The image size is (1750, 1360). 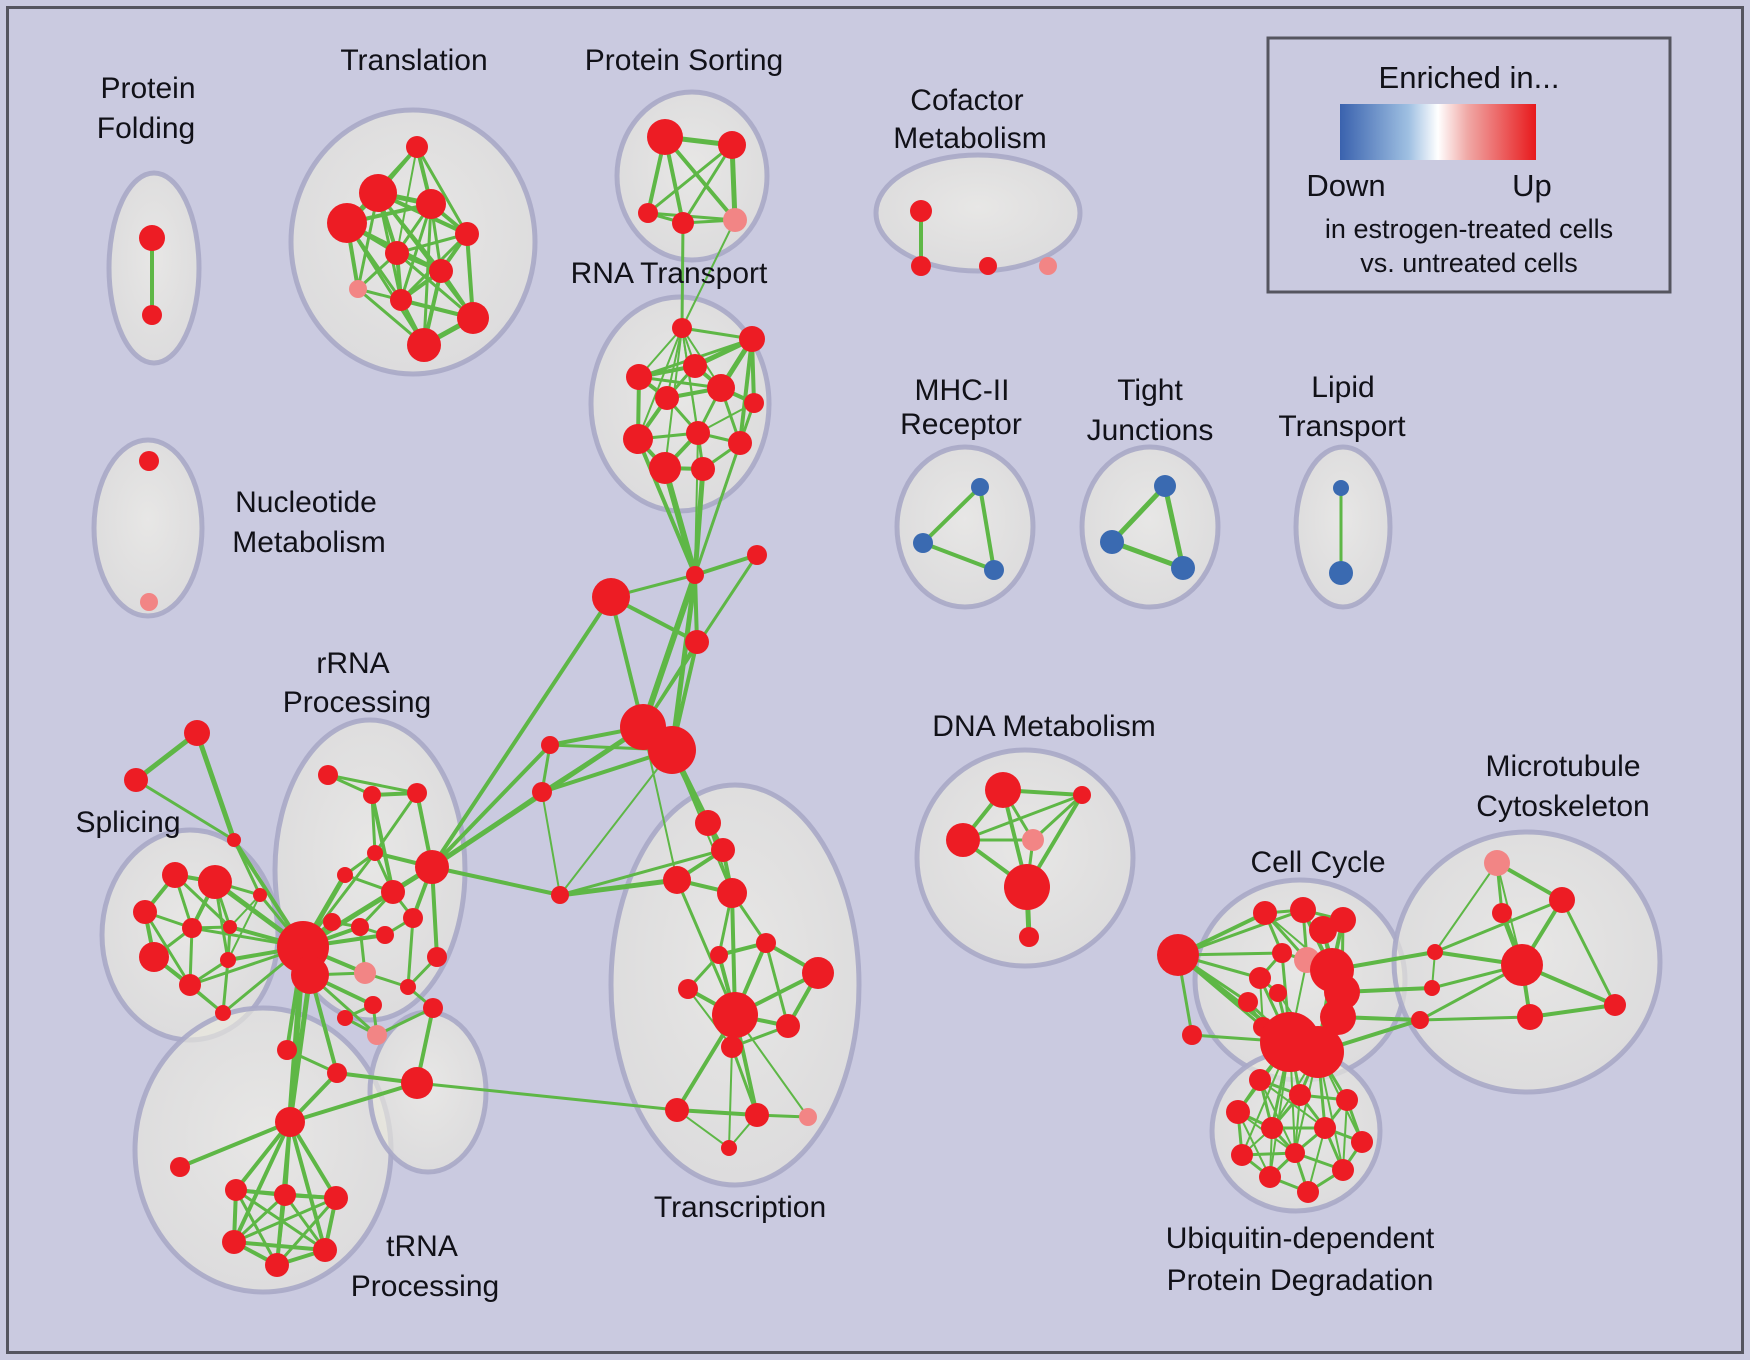 I want to click on node-mt4, so click(x=1522, y=965).